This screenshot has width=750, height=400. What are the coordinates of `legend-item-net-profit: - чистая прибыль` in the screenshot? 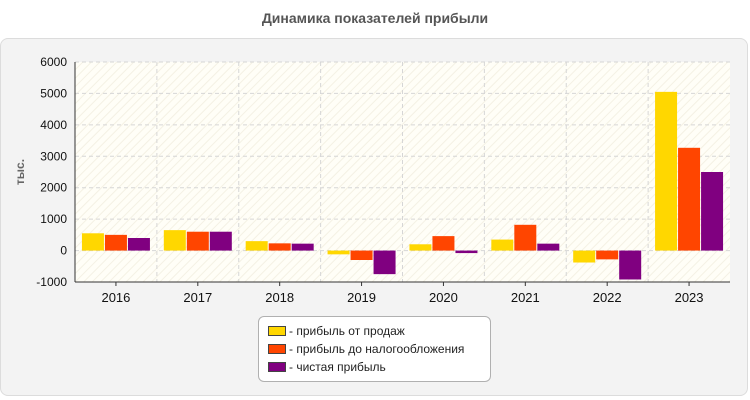 It's located at (379, 367).